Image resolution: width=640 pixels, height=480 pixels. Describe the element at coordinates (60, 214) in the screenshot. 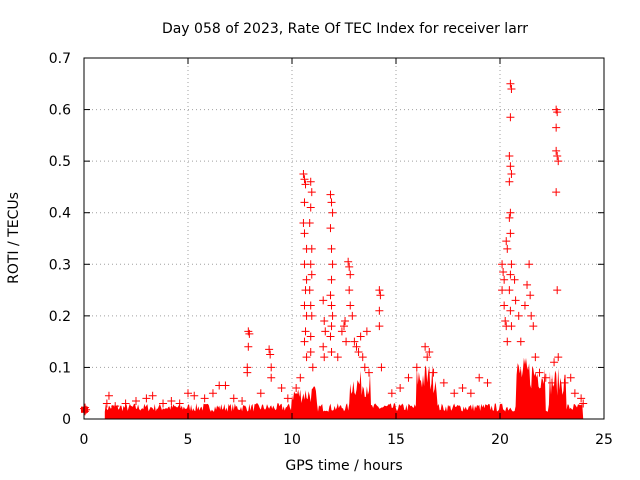

I see `y-tick-label: 0.4` at that location.